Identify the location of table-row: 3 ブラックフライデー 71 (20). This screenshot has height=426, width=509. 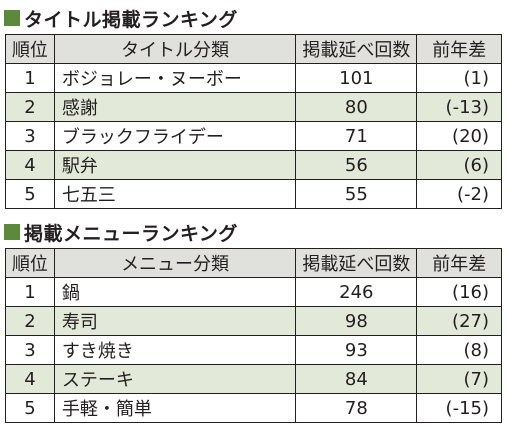
(253, 136).